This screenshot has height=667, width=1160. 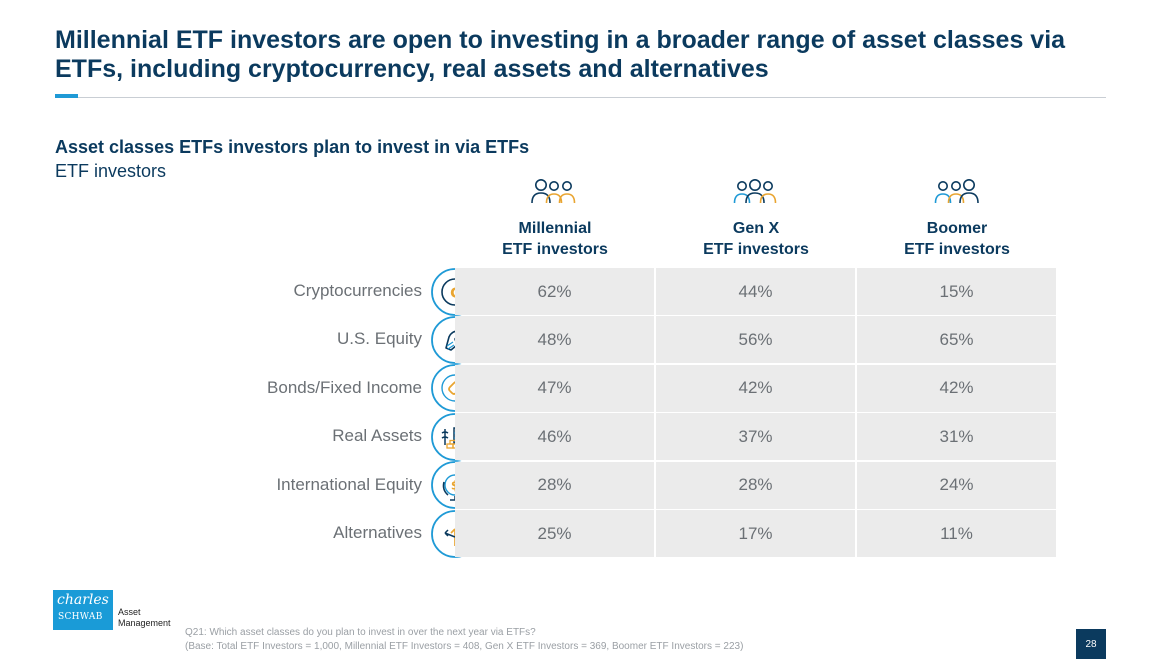 I want to click on row-label-u-s-equity: U.S. Equity, so click(x=379, y=339).